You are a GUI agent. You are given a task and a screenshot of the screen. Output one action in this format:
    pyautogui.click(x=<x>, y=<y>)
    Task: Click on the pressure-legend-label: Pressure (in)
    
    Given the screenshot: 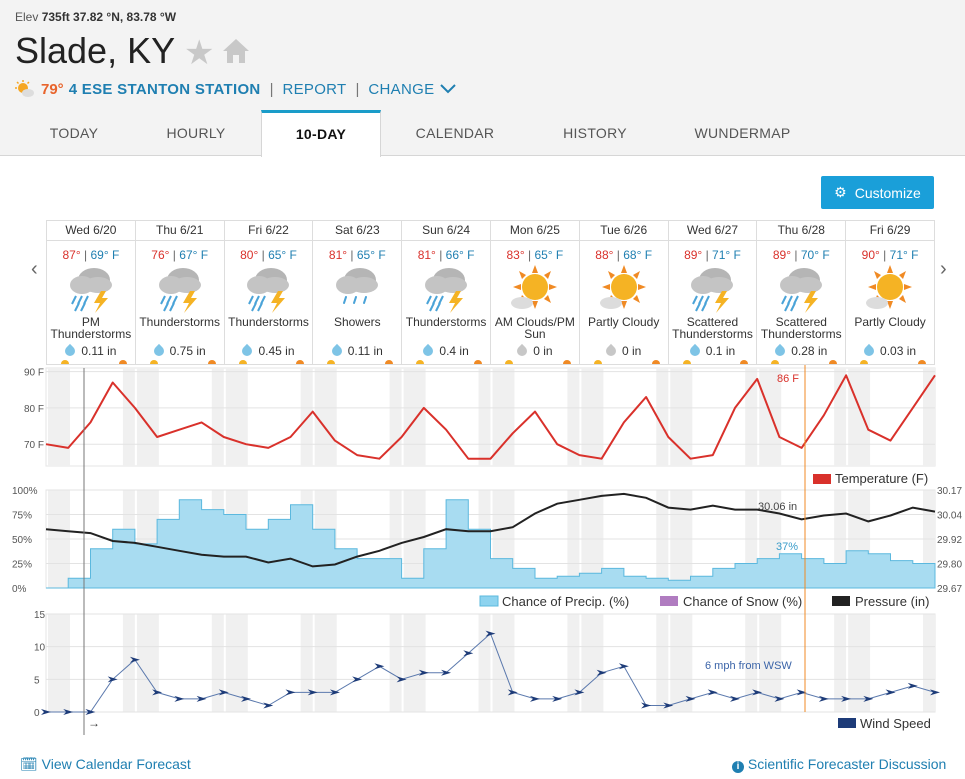 What is the action you would take?
    pyautogui.click(x=892, y=601)
    